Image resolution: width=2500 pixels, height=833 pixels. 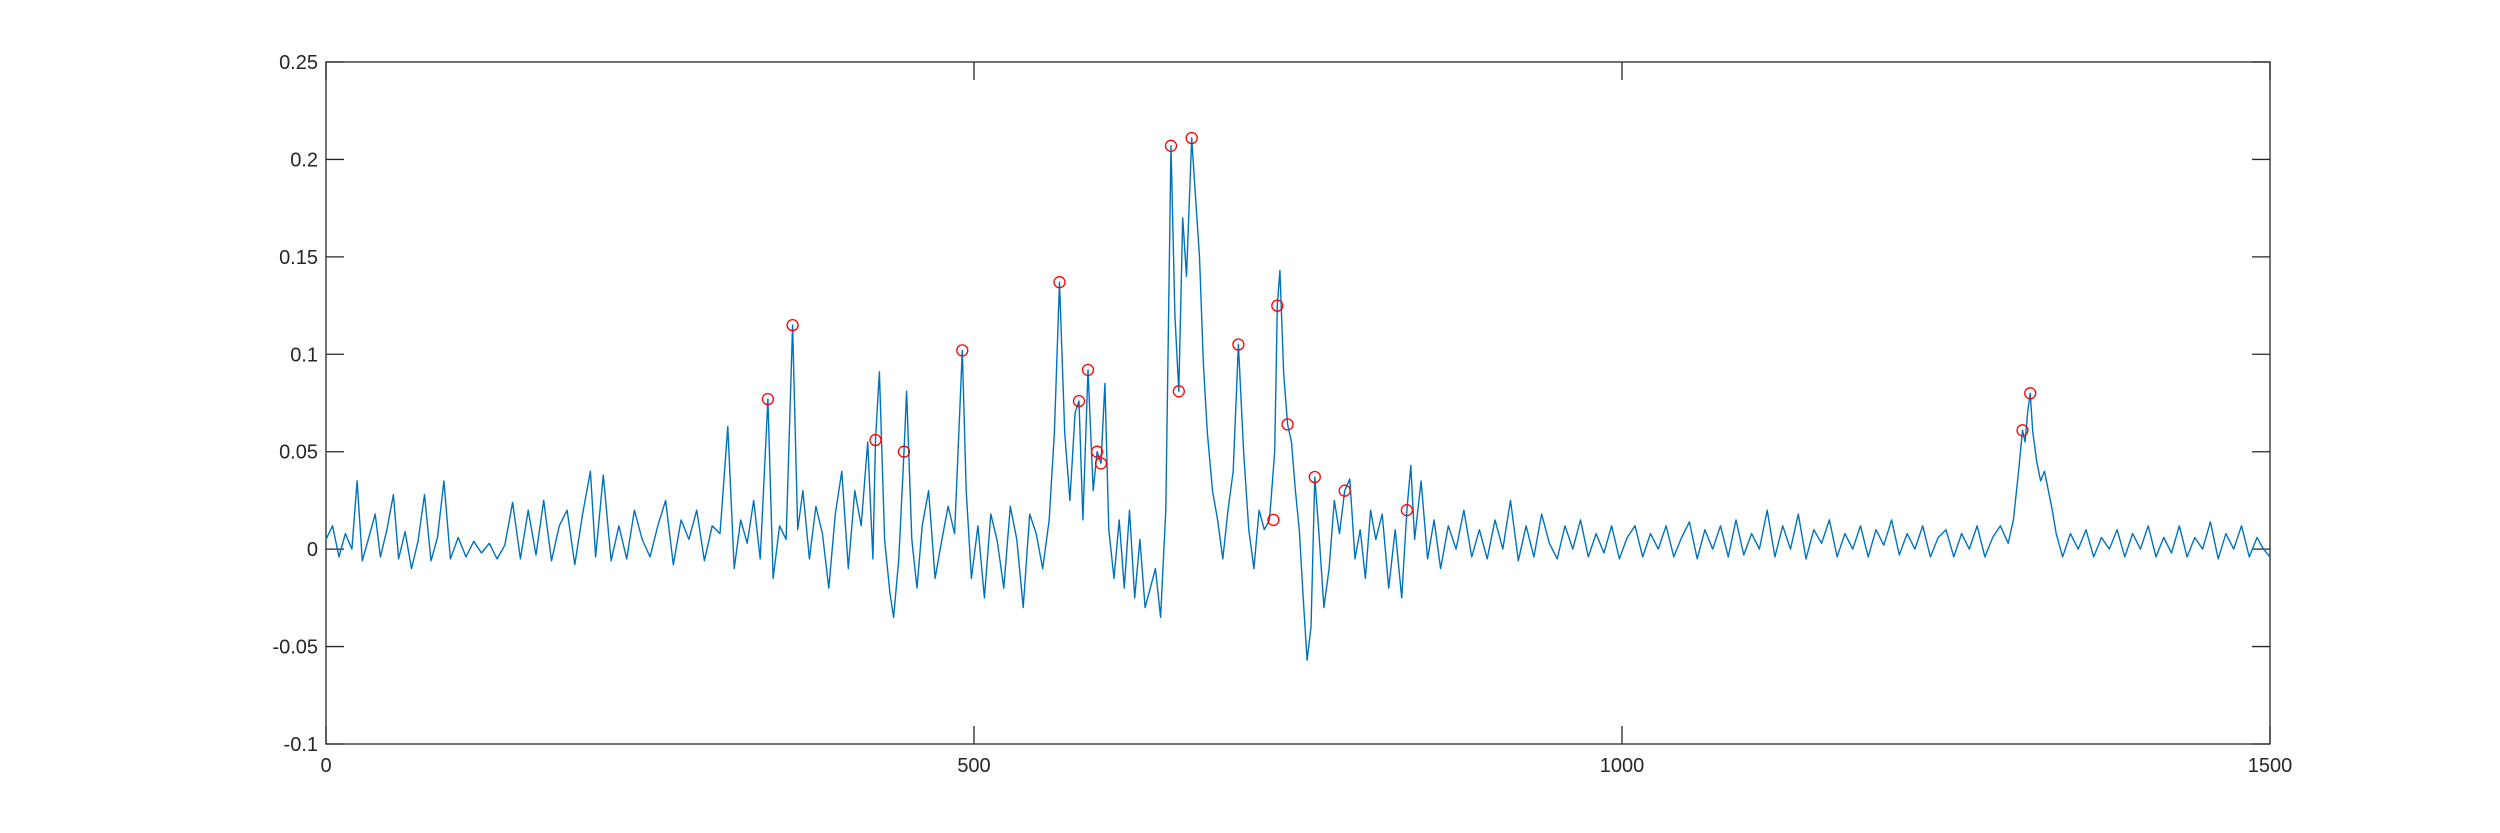 I want to click on y-tick-label: 0, so click(x=312, y=550).